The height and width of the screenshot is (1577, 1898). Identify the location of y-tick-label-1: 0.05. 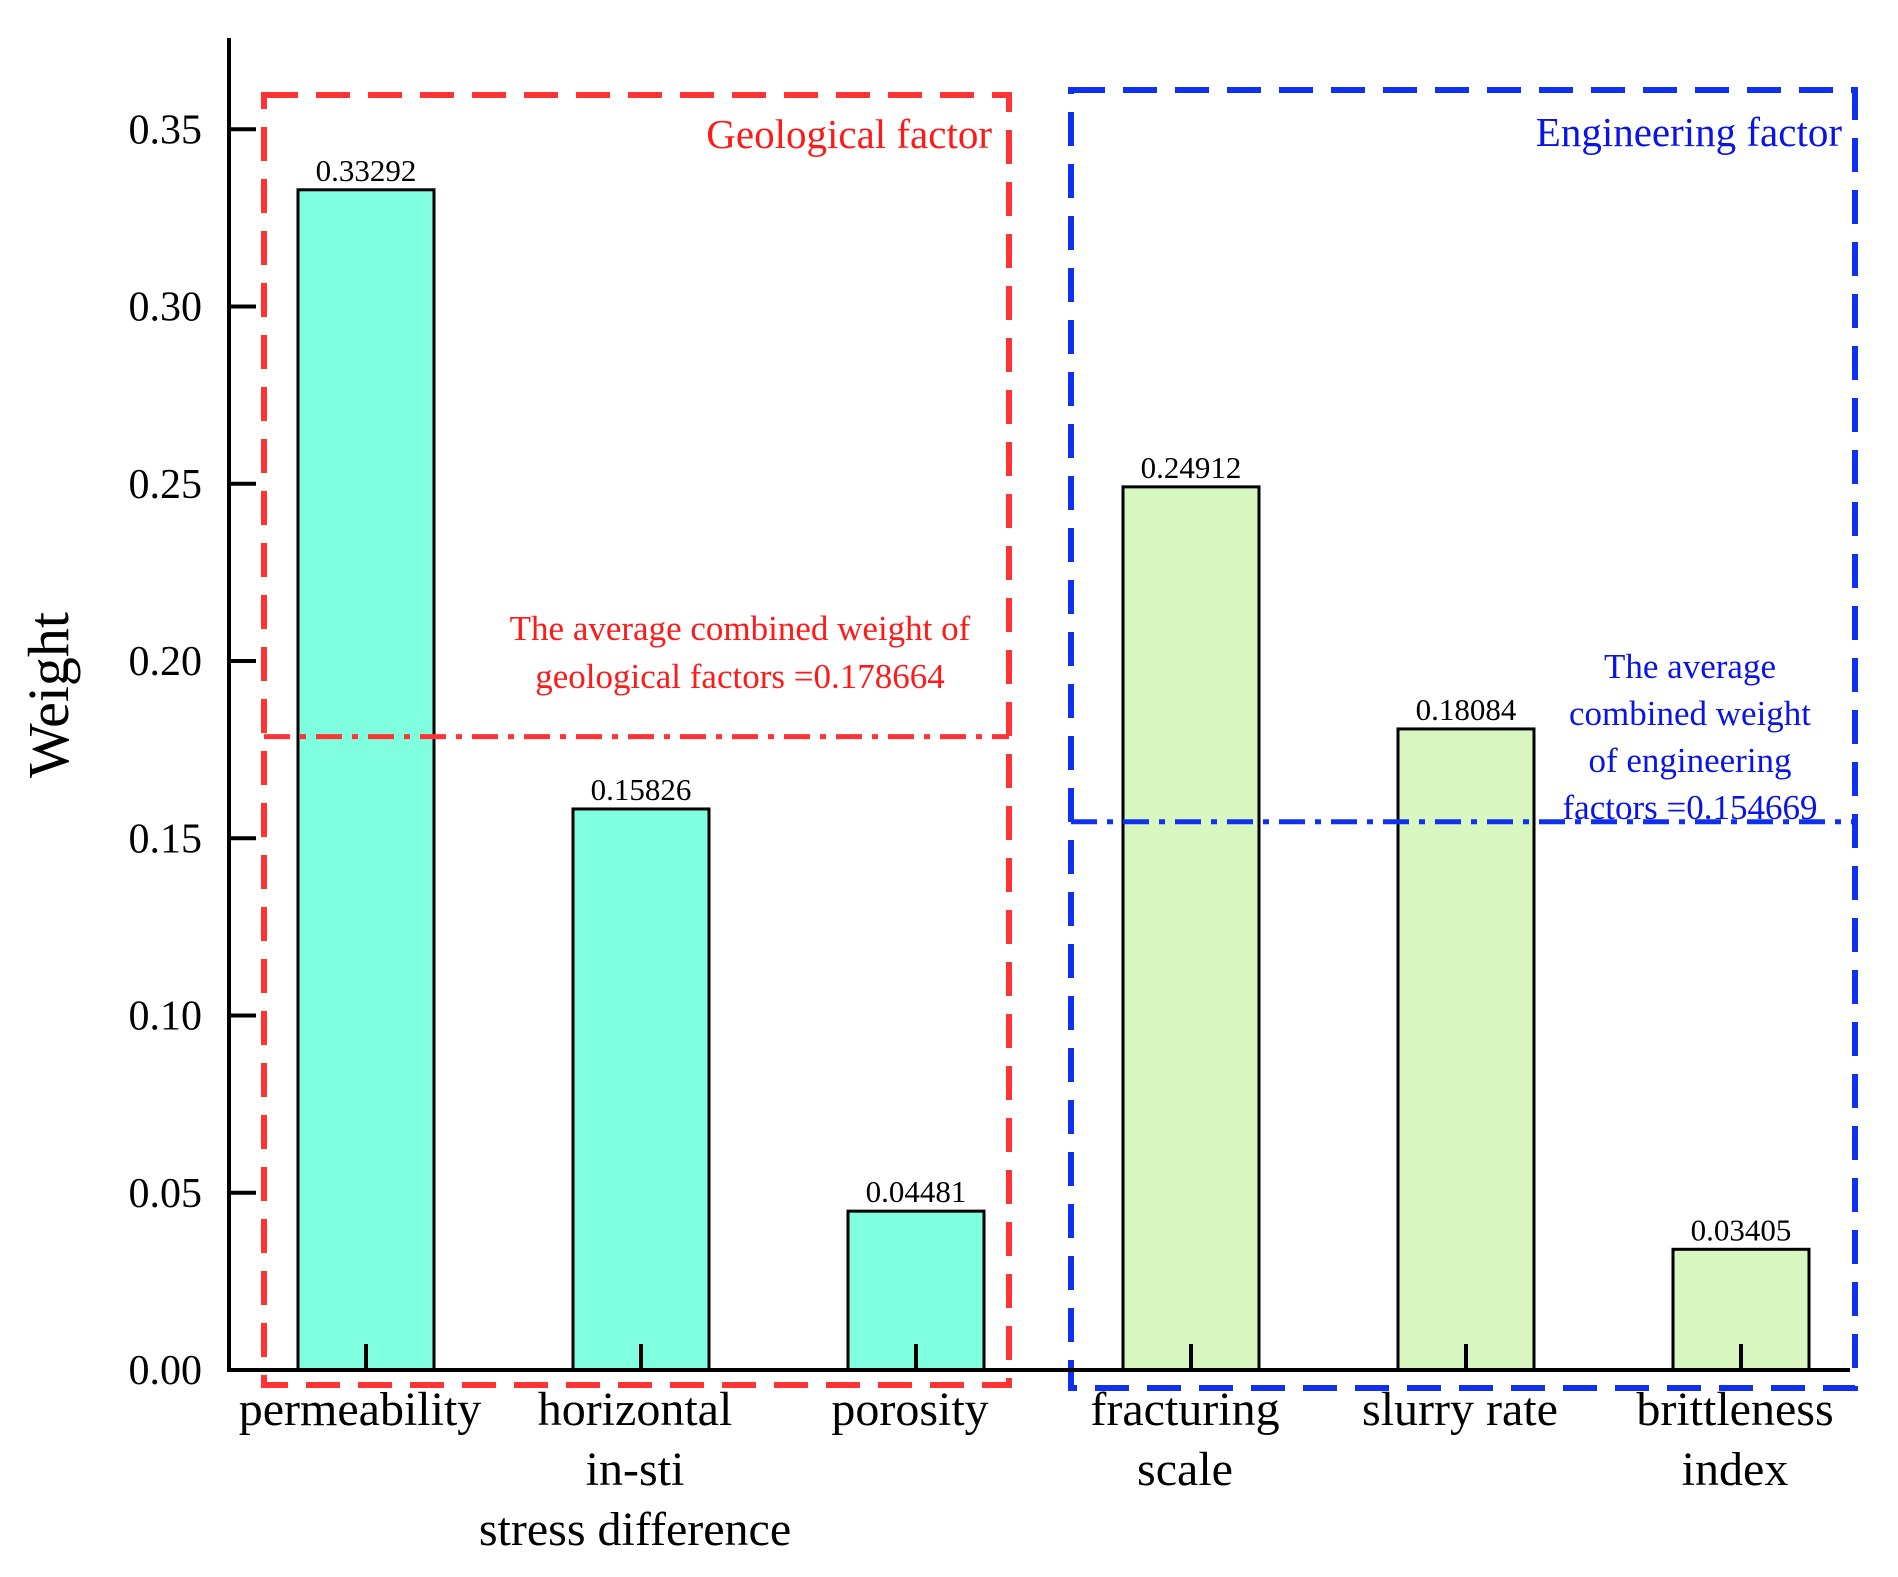
(166, 1194).